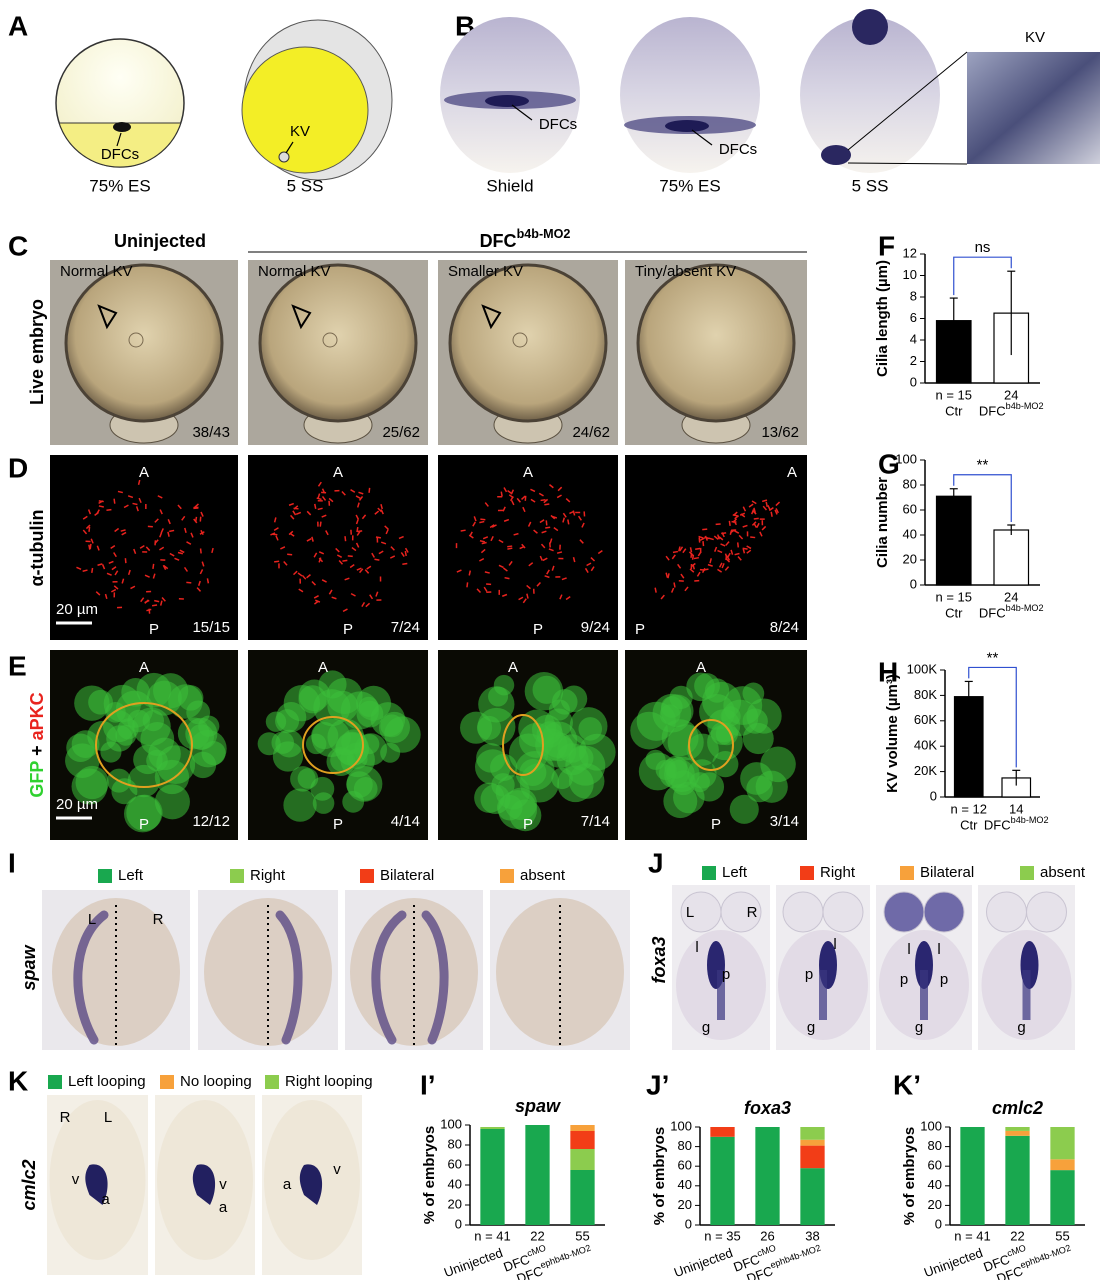  I want to click on side-label: L, so click(108, 1117).